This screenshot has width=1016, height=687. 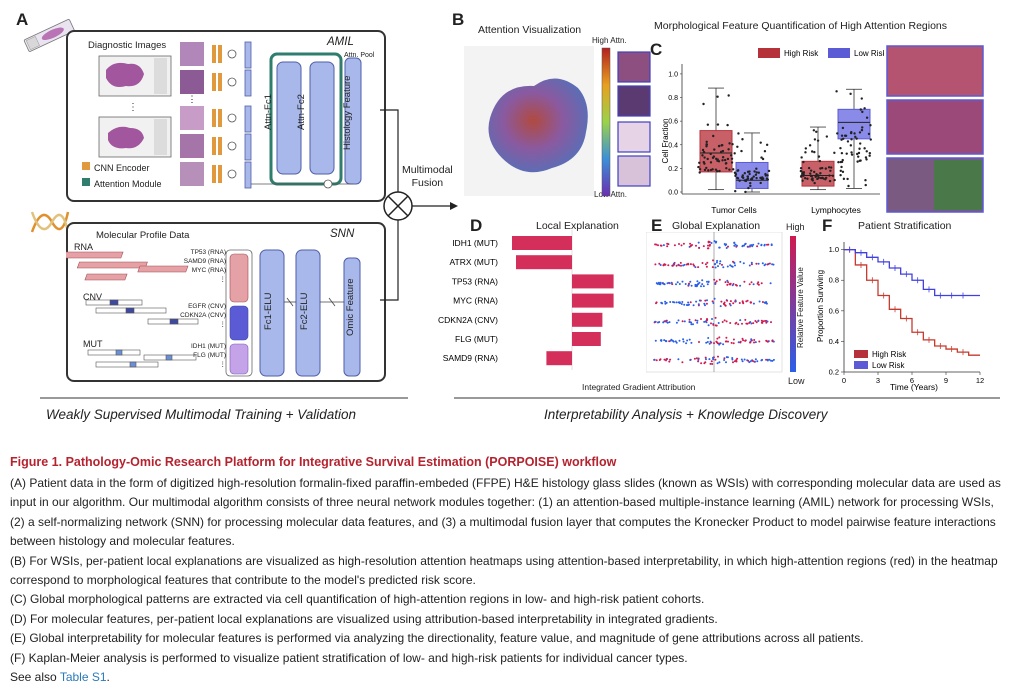 What do you see at coordinates (796, 381) in the screenshot?
I see `panel-e-low-label: Low` at bounding box center [796, 381].